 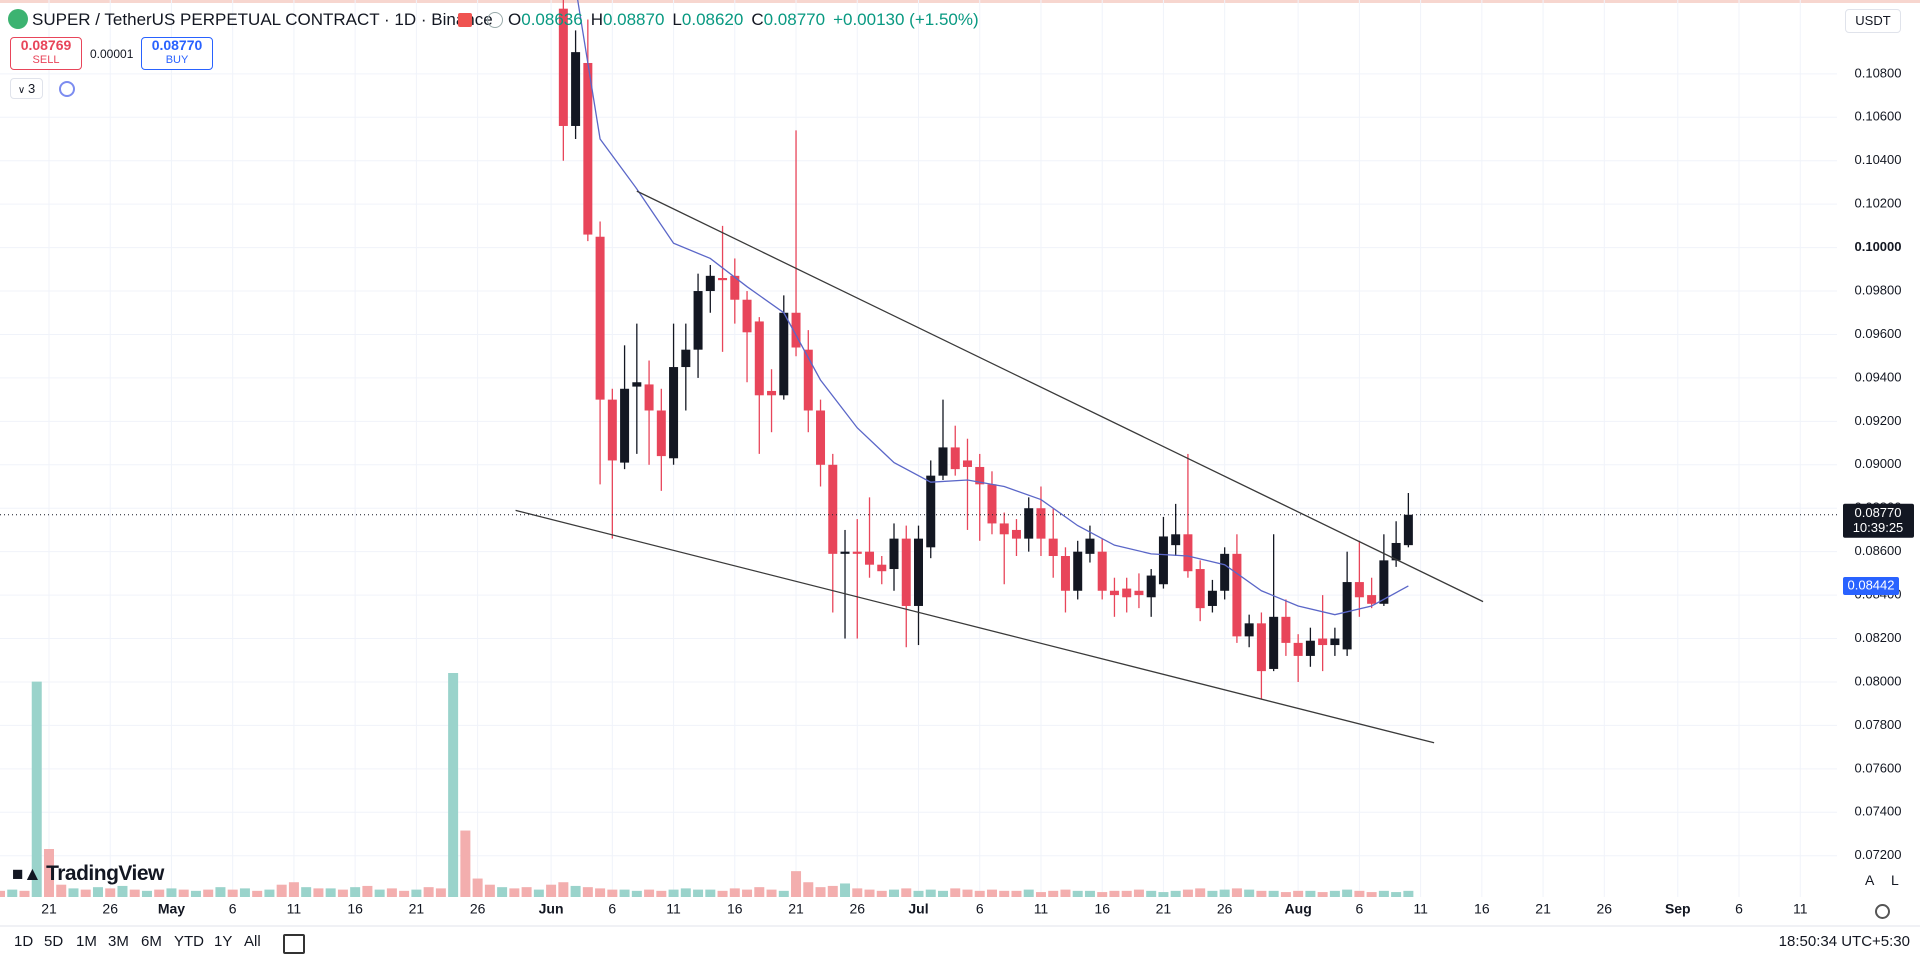 I want to click on range-button: 6M, so click(x=151, y=941).